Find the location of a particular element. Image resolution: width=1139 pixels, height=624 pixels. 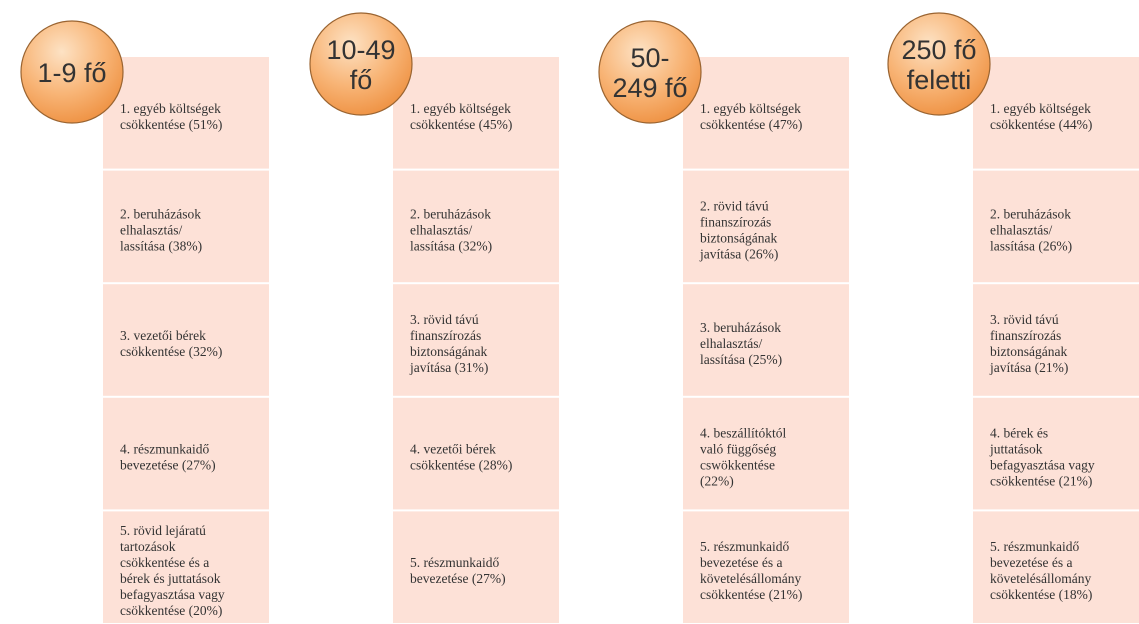

header-text: fő is located at coordinates (361, 80).